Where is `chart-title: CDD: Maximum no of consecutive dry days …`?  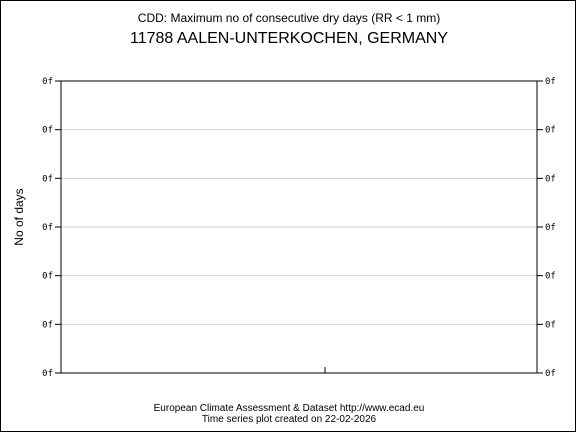 chart-title: CDD: Maximum no of consecutive dry days … is located at coordinates (289, 18).